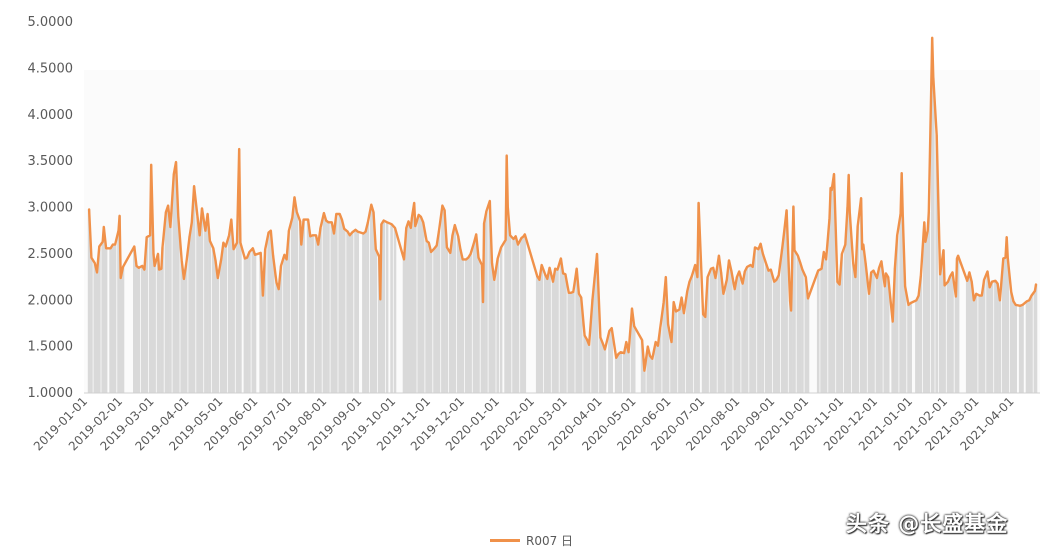  Describe the element at coordinates (51, 393) in the screenshot. I see `y-tick-label: 1.0000` at that location.